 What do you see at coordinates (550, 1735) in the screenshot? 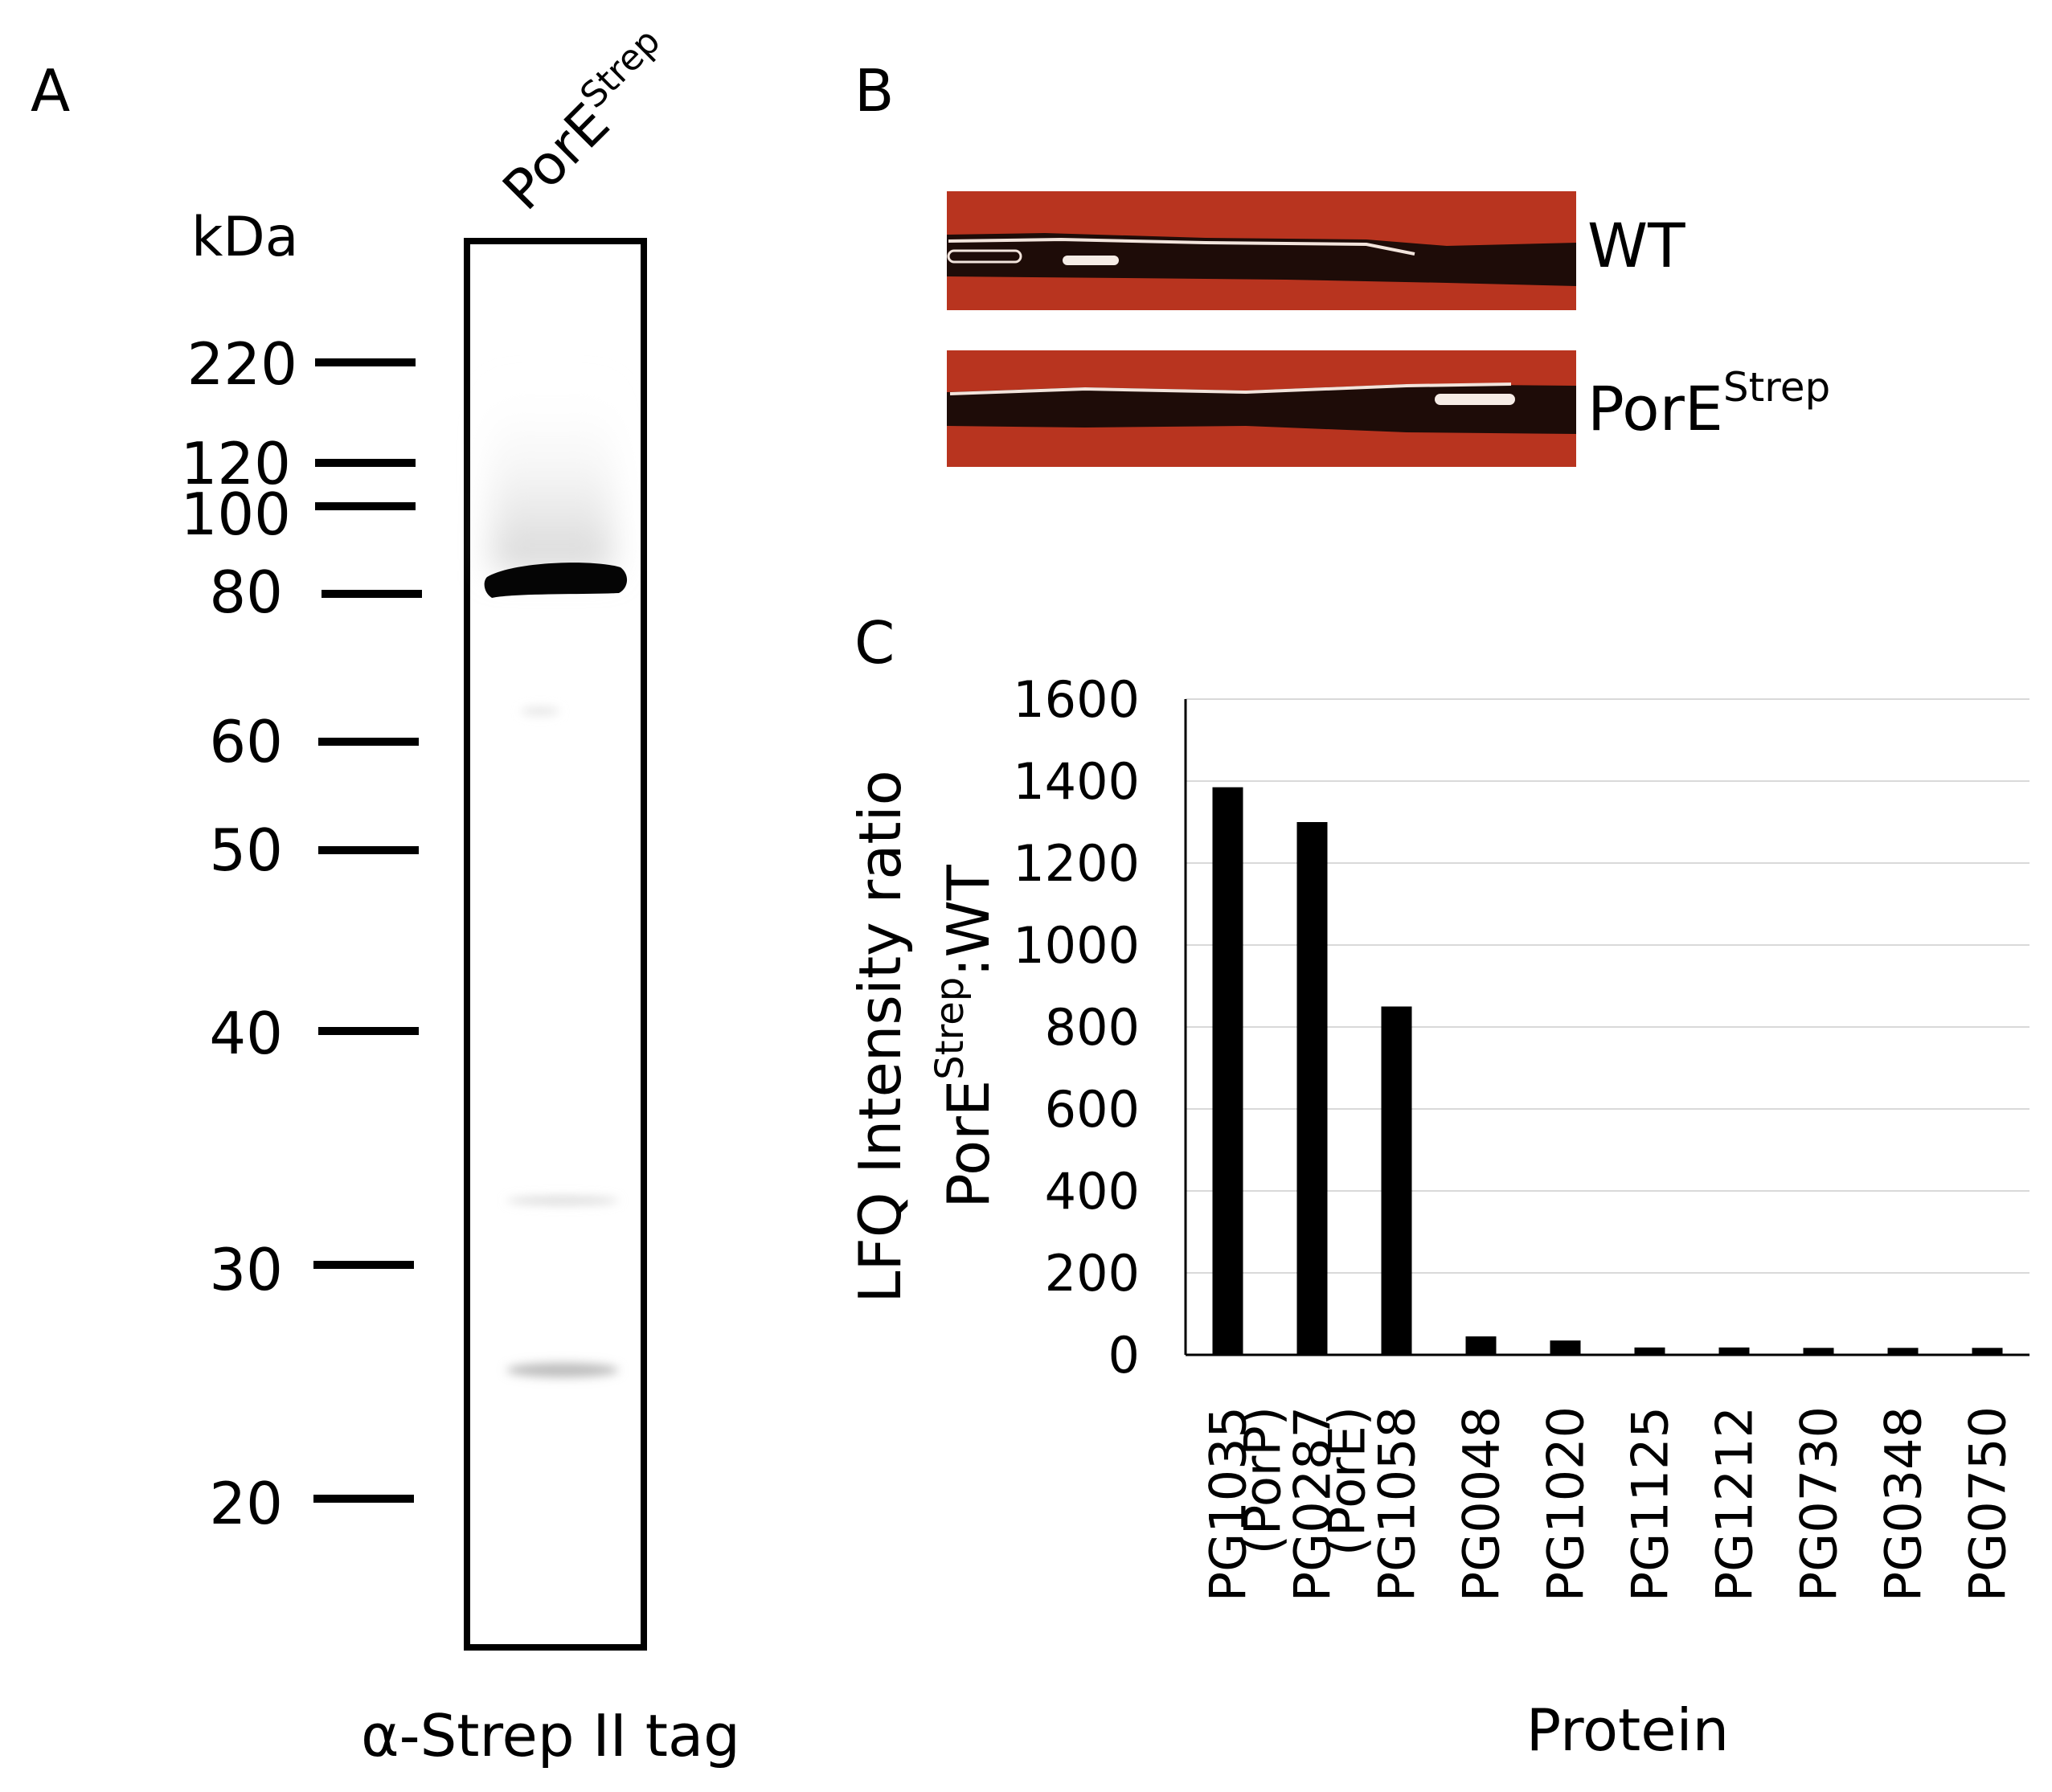
I see `blot-caption: α-Strep II tag` at bounding box center [550, 1735].